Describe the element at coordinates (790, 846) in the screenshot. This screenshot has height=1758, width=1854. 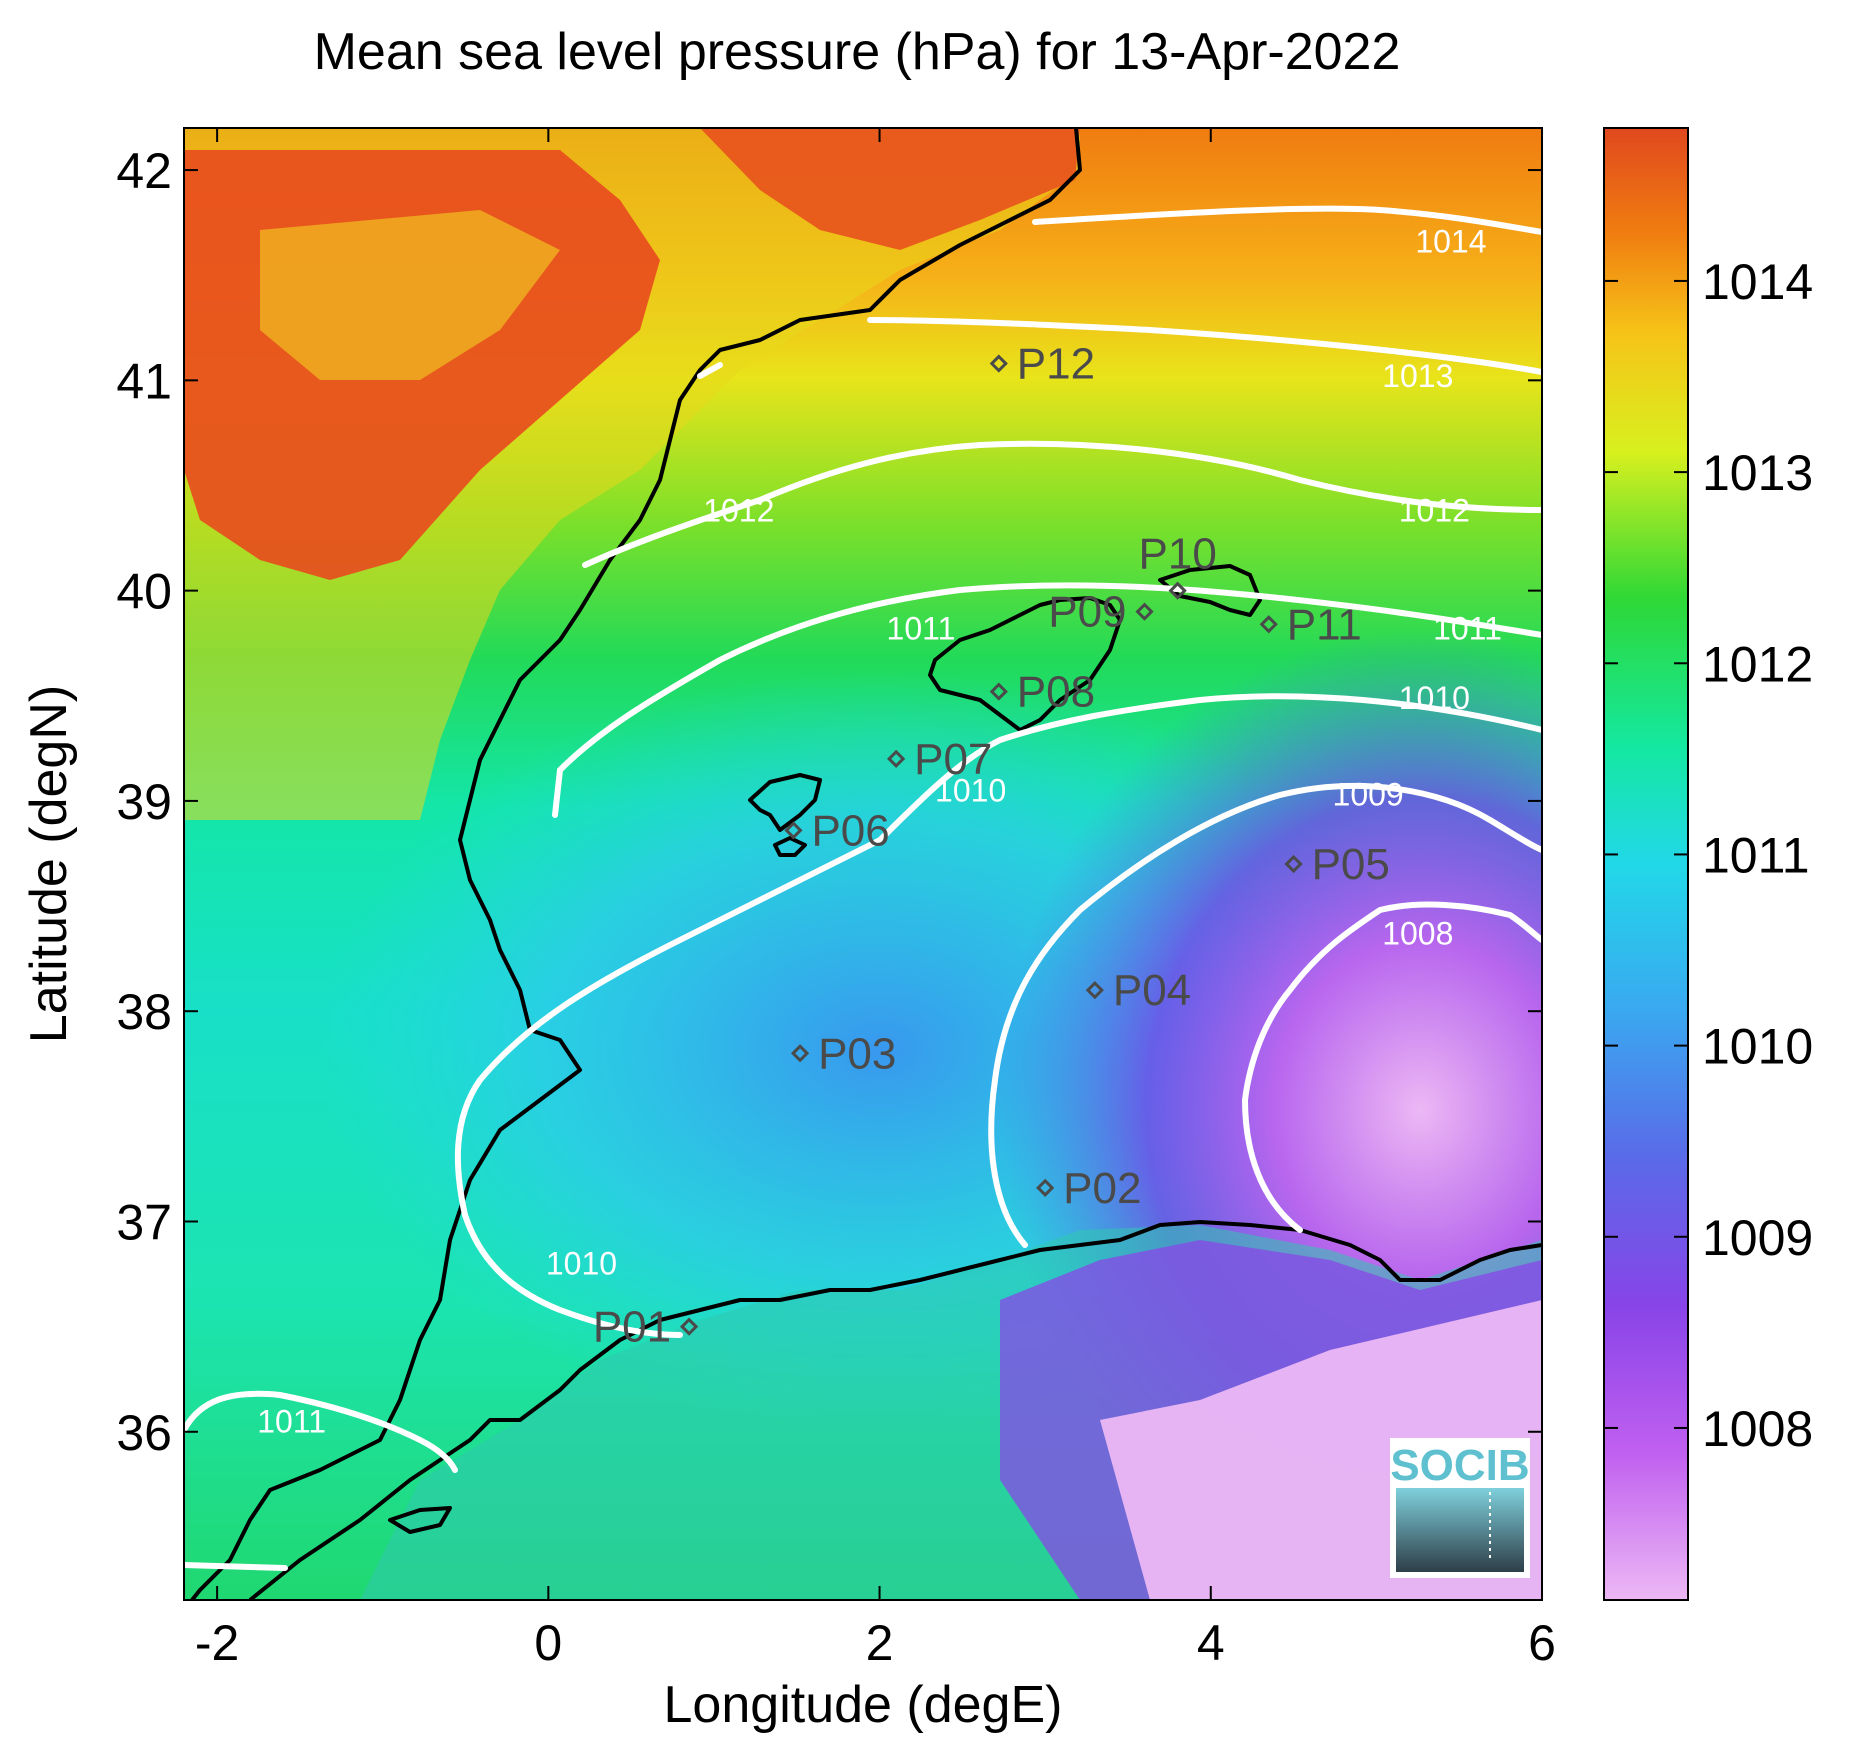
I see `coastline-formentera` at that location.